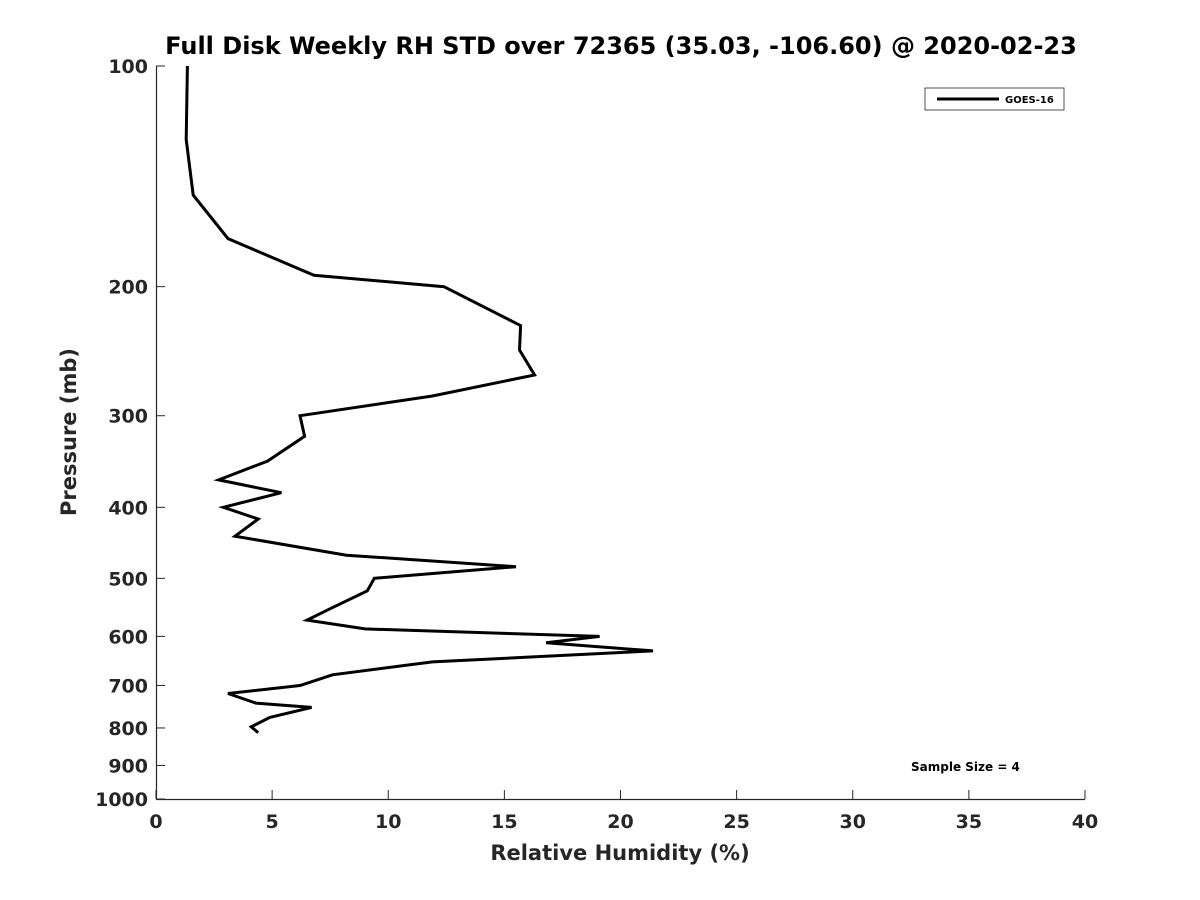 Image resolution: width=1200 pixels, height=900 pixels. I want to click on y-tick-label: 600, so click(128, 637).